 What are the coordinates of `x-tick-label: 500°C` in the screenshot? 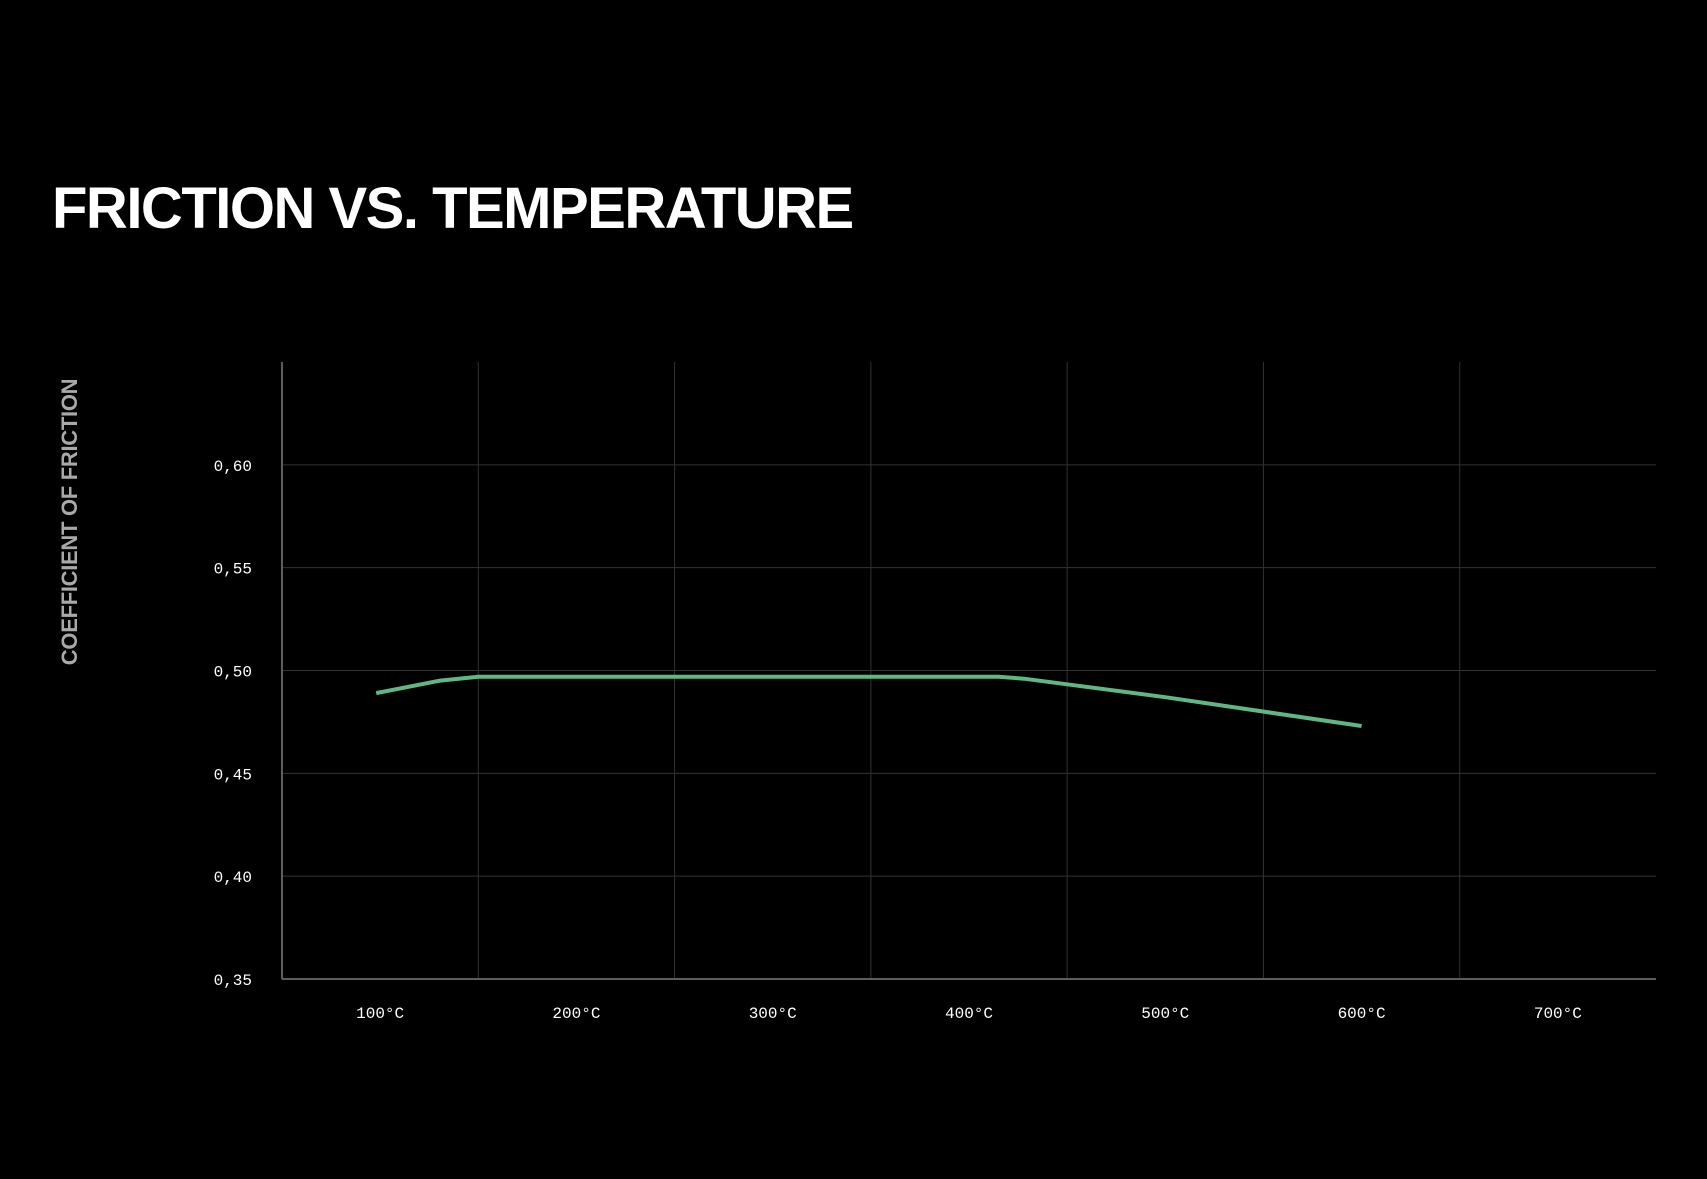 It's located at (1165, 1014).